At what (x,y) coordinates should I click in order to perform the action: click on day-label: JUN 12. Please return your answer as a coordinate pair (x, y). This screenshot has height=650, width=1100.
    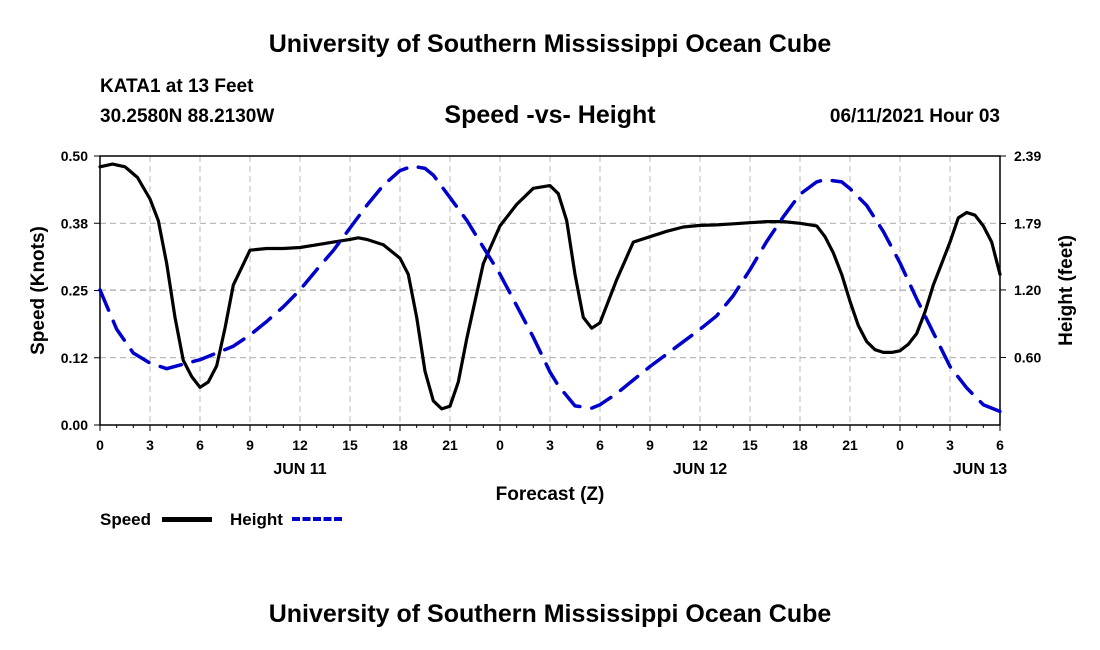
    Looking at the image, I should click on (700, 469).